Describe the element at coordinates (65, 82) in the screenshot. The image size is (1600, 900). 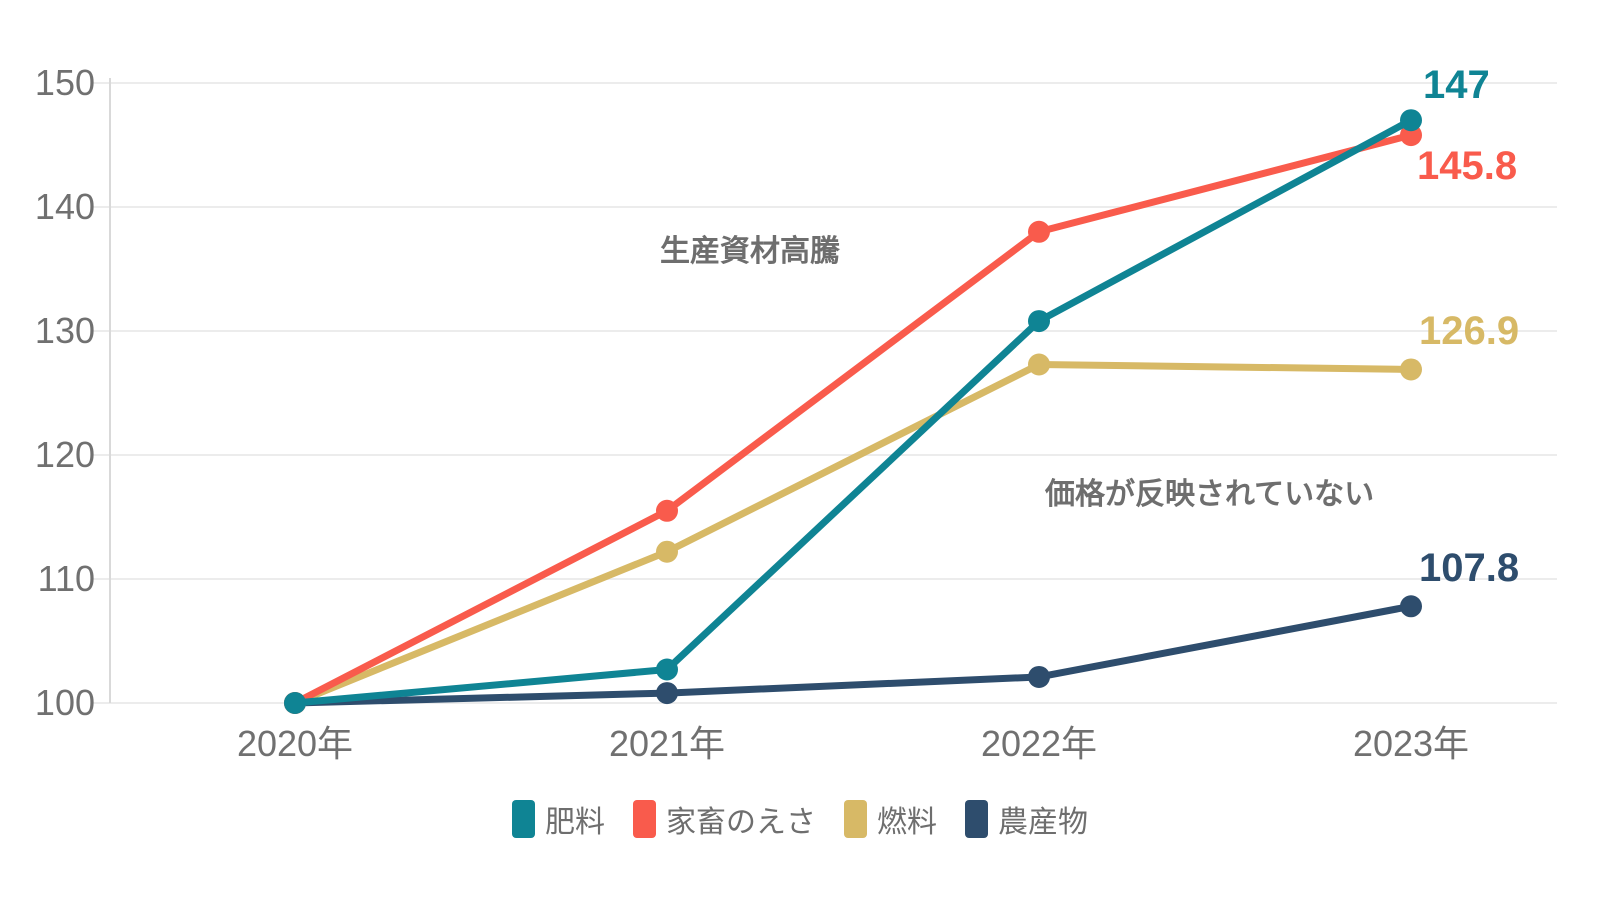
I see `y-axis-tick-label: 150` at that location.